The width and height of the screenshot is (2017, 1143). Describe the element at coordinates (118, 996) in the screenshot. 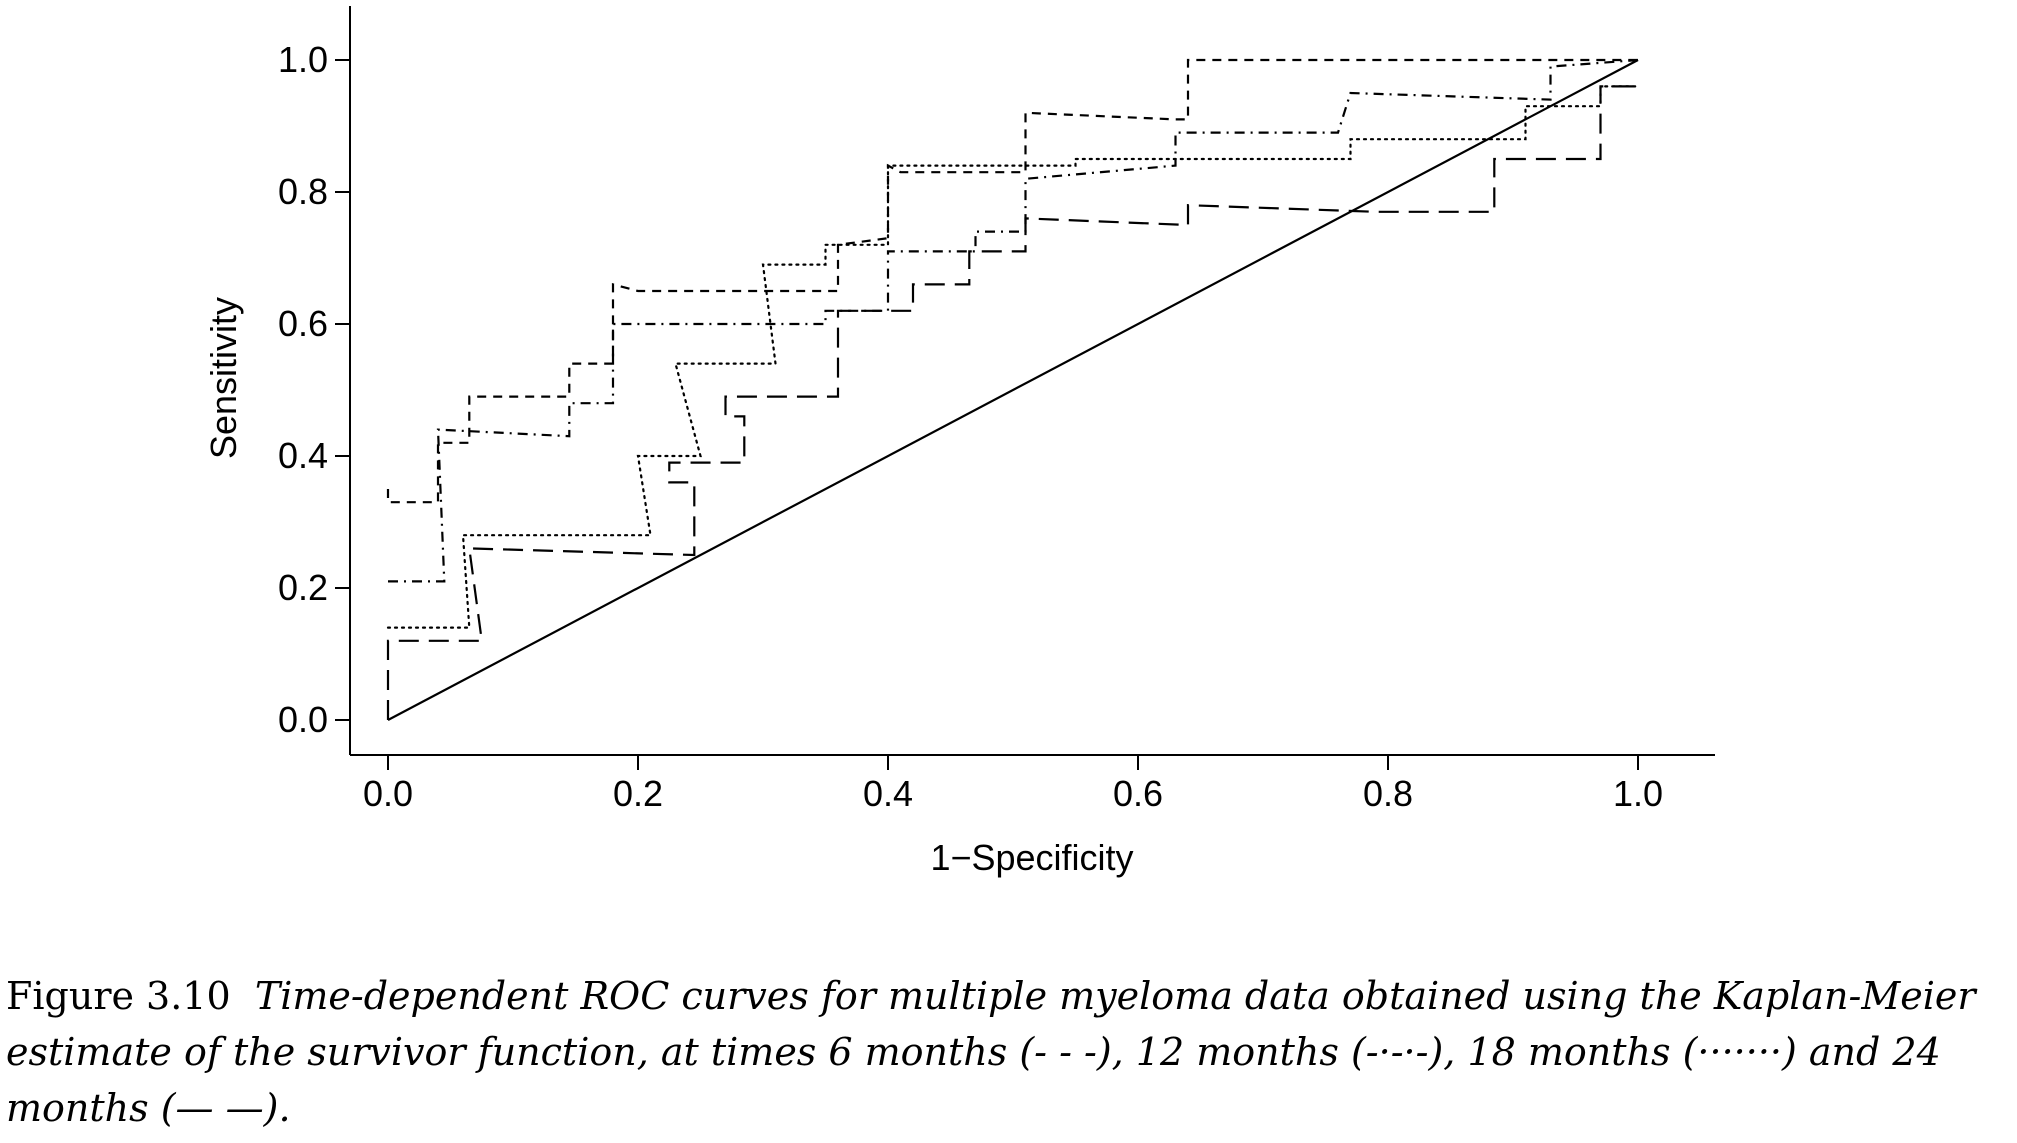

I see `figure-label: Figure 3.10` at that location.